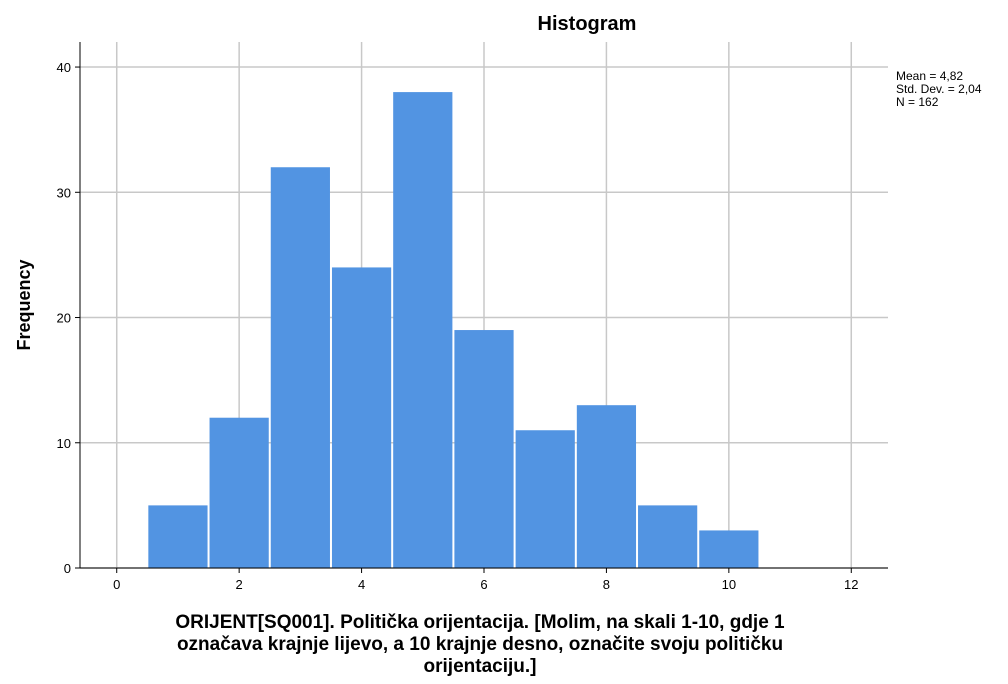 Image resolution: width=1008 pixels, height=684 pixels. Describe the element at coordinates (929, 76) in the screenshot. I see `stats-line: Mean = 4,82` at that location.